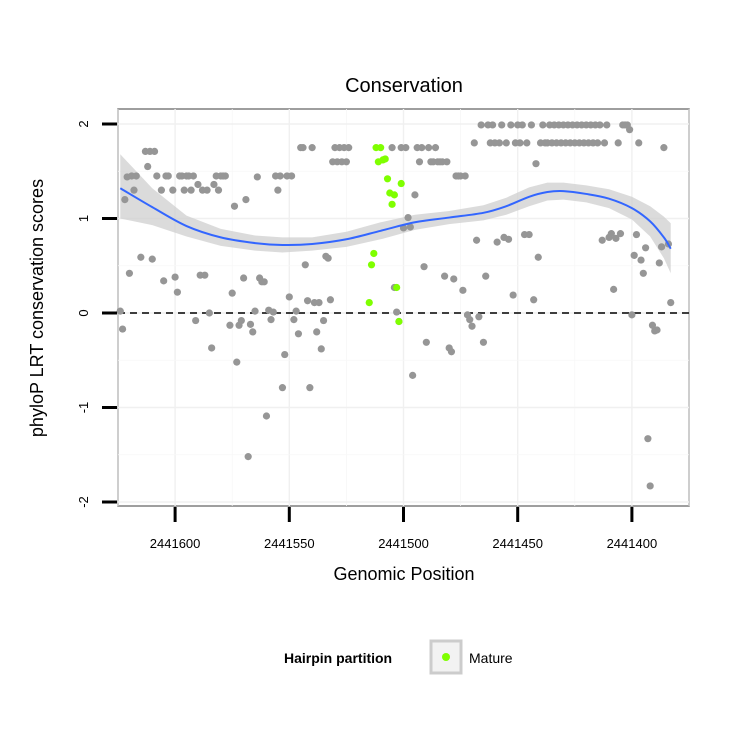 Image resolution: width=750 pixels, height=750 pixels. I want to click on x-tick-label: 2441450, so click(517, 543).